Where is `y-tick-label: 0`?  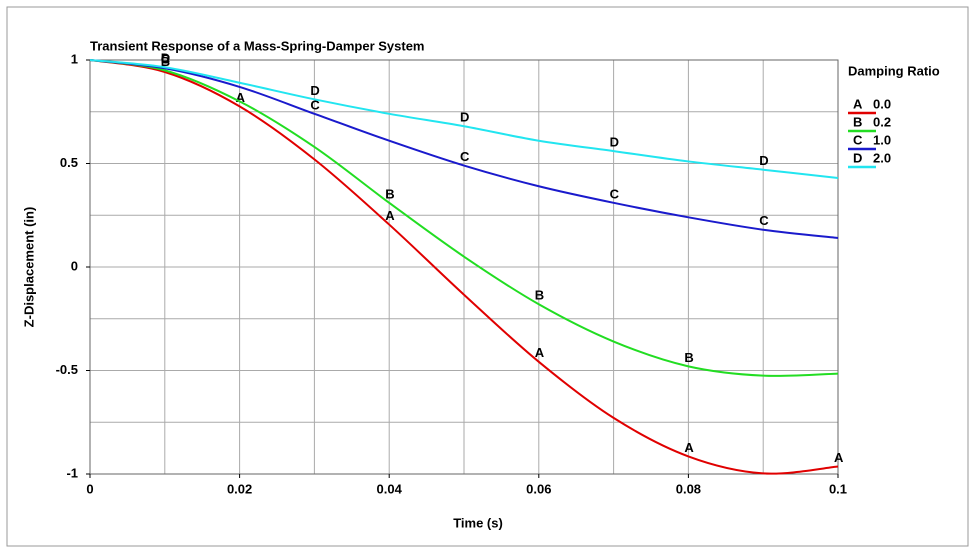
y-tick-label: 0 is located at coordinates (74, 265).